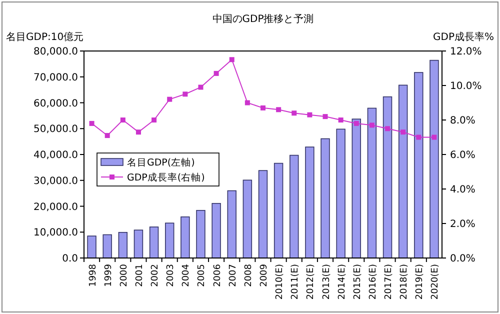 This screenshot has height=314, width=500. I want to click on x-tick-label: 2006, so click(217, 275).